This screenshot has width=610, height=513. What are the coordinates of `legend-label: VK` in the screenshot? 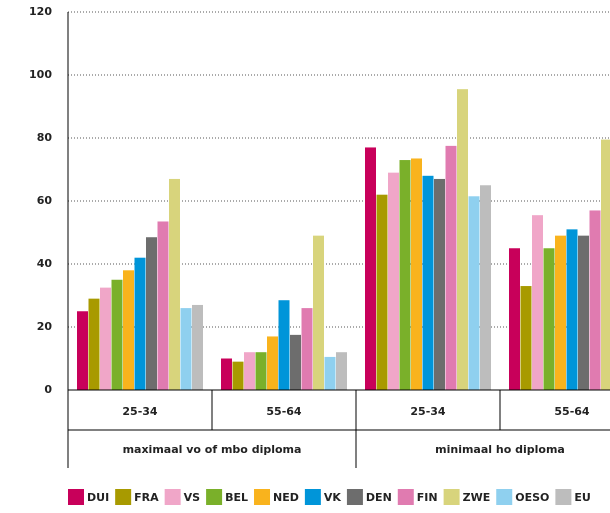 It's located at (333, 497).